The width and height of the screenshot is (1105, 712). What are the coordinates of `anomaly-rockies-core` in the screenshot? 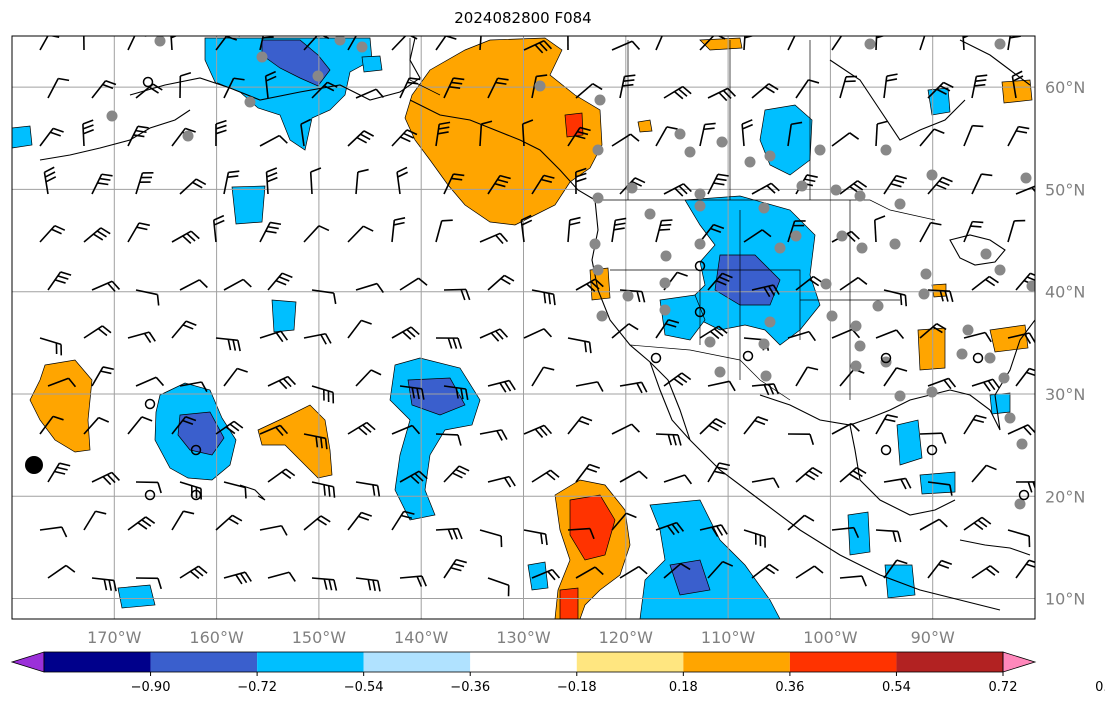 It's located at (747, 280).